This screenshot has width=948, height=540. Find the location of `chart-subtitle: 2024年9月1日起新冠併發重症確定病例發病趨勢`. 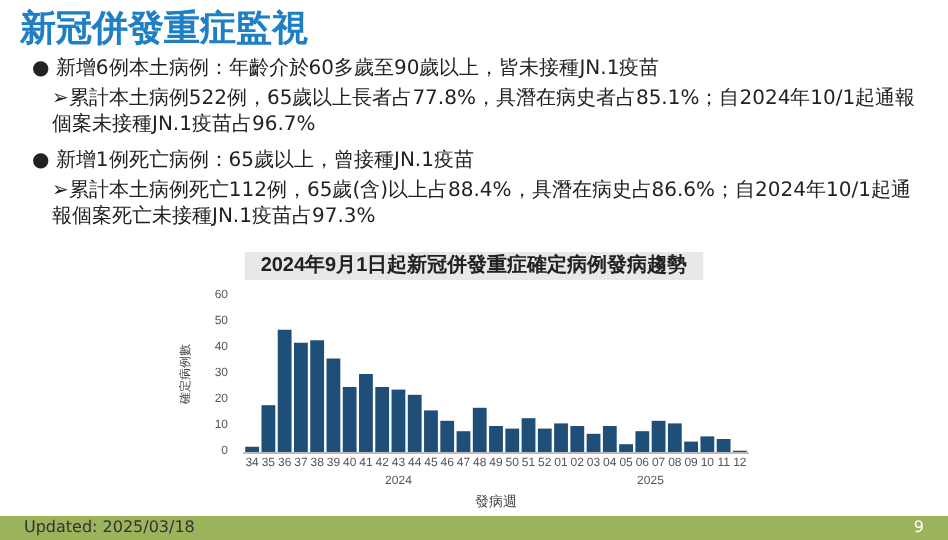

chart-subtitle: 2024年9月1日起新冠併發重症確定病例發病趨勢 is located at coordinates (474, 265).